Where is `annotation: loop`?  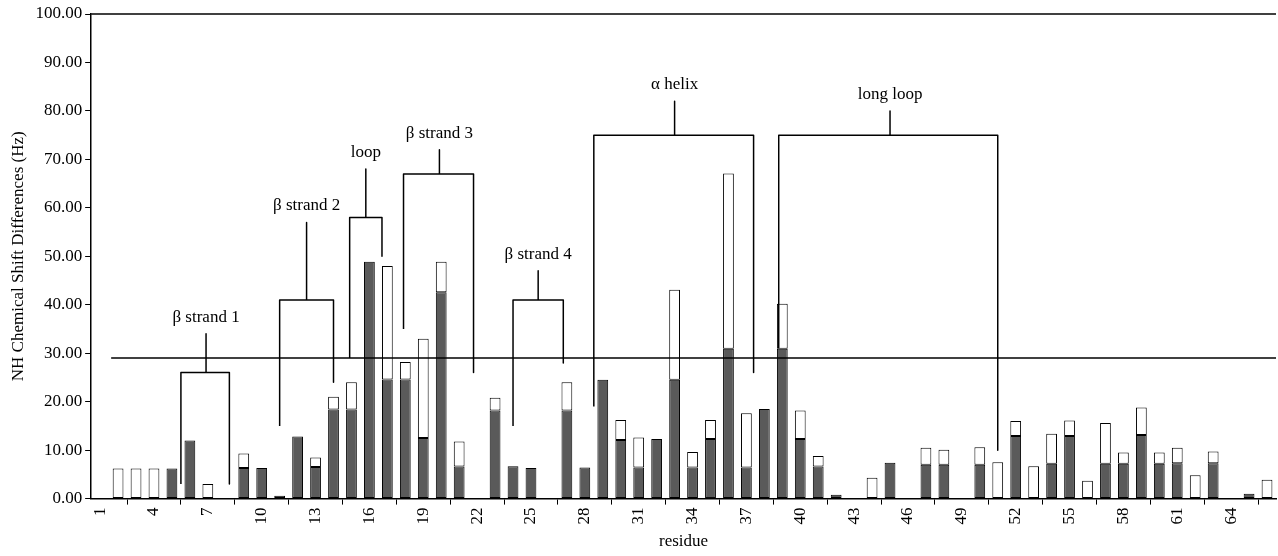
annotation: loop is located at coordinates (365, 152).